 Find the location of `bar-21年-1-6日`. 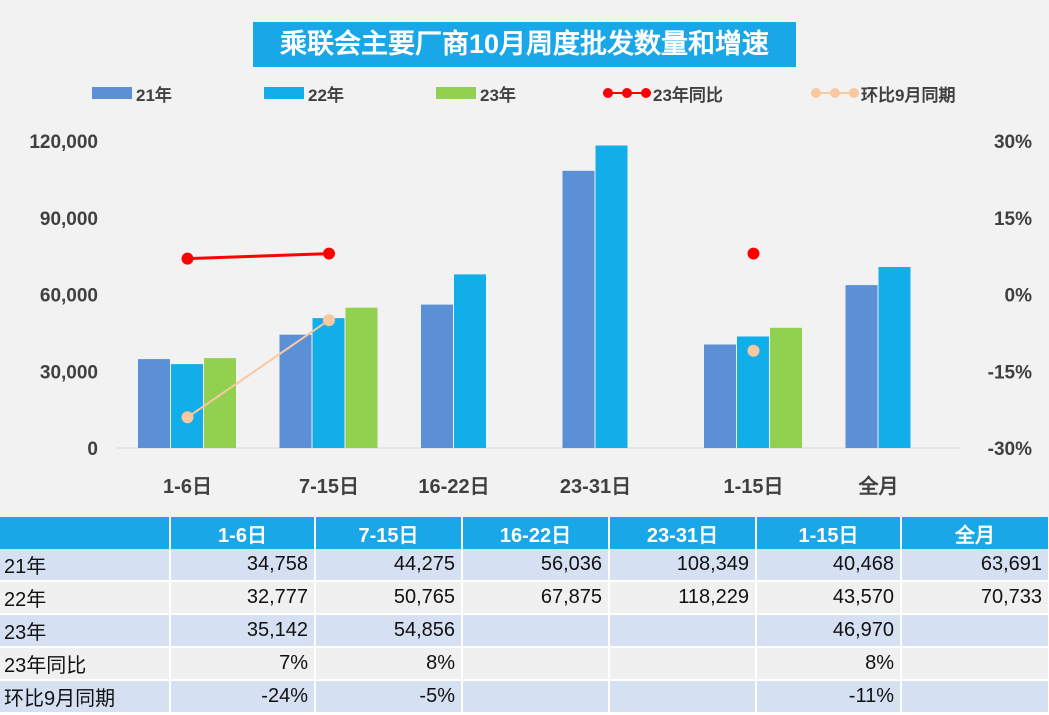

bar-21年-1-6日 is located at coordinates (154, 403).